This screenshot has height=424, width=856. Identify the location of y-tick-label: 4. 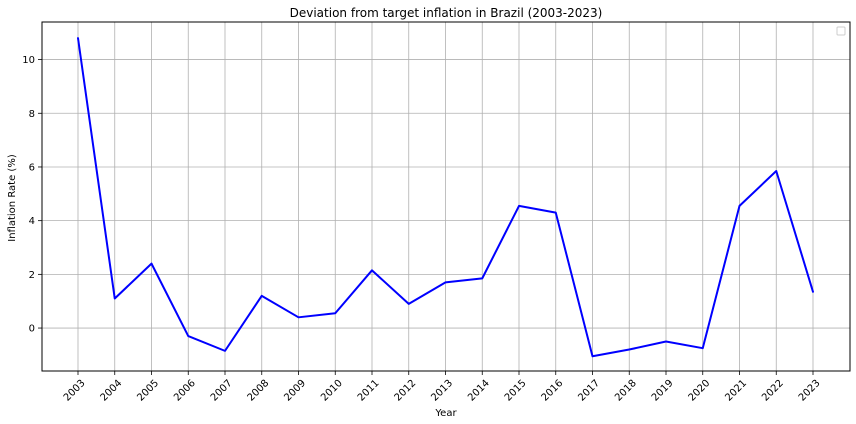
(32, 221).